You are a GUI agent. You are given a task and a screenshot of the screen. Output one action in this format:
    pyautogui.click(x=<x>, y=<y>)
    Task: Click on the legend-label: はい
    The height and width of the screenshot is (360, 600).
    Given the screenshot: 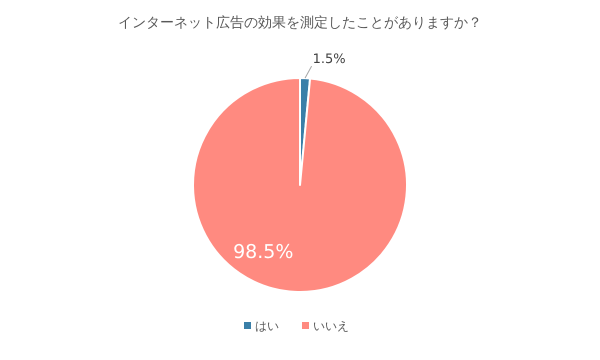 What is the action you would take?
    pyautogui.click(x=267, y=326)
    